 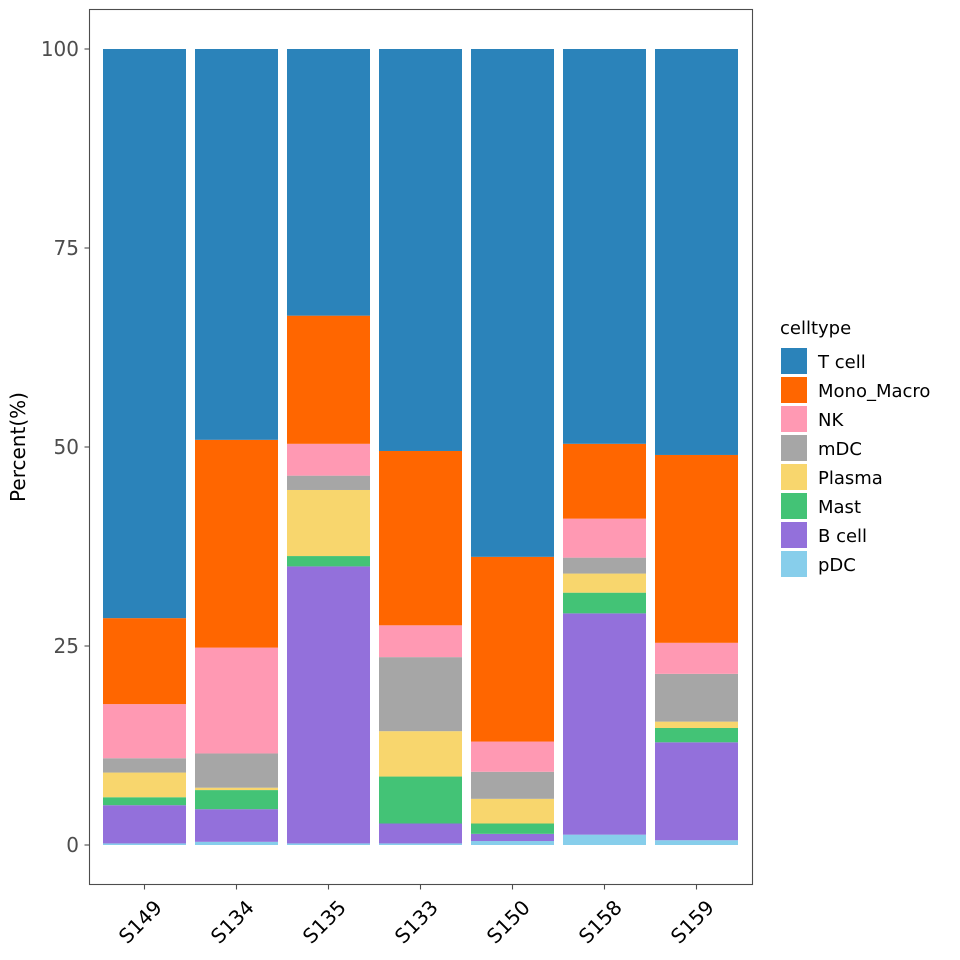 What do you see at coordinates (839, 507) in the screenshot?
I see `legend-label: Mast` at bounding box center [839, 507].